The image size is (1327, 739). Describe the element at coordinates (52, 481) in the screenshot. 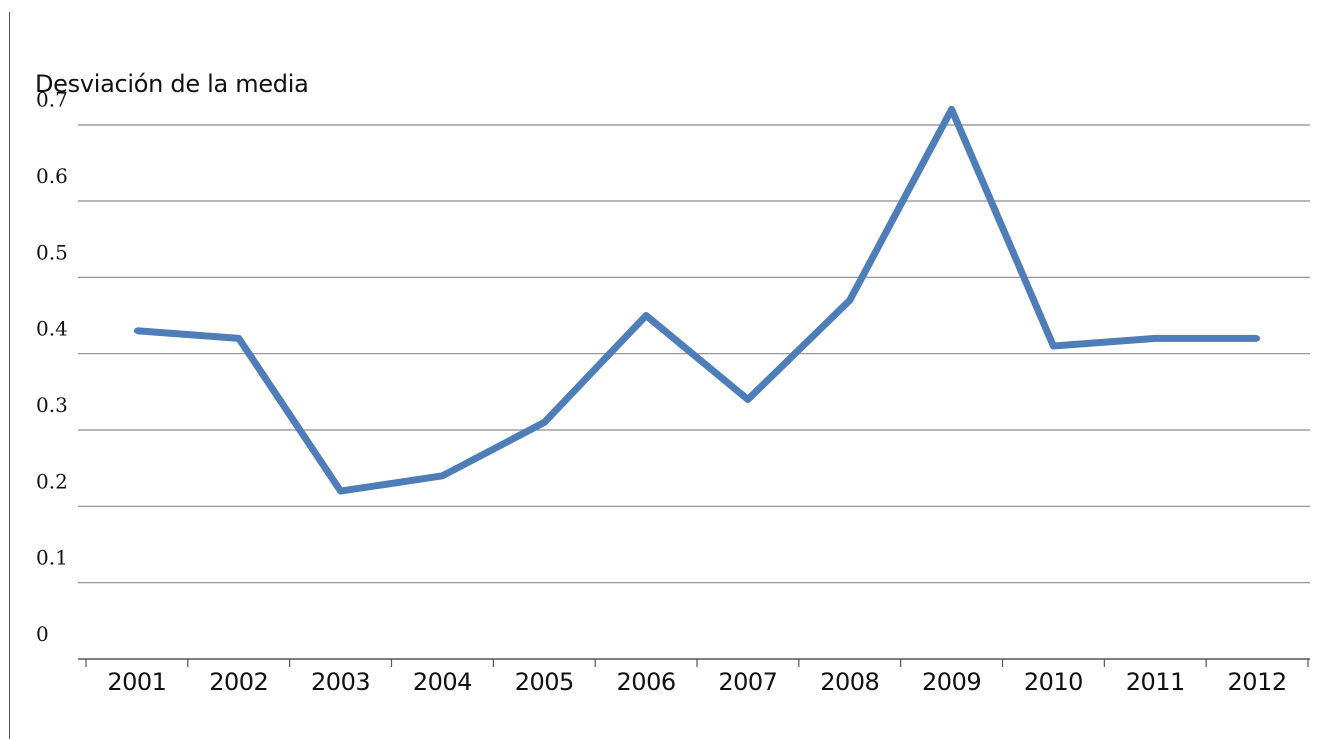

I see `y-tick-label: 0.2` at that location.